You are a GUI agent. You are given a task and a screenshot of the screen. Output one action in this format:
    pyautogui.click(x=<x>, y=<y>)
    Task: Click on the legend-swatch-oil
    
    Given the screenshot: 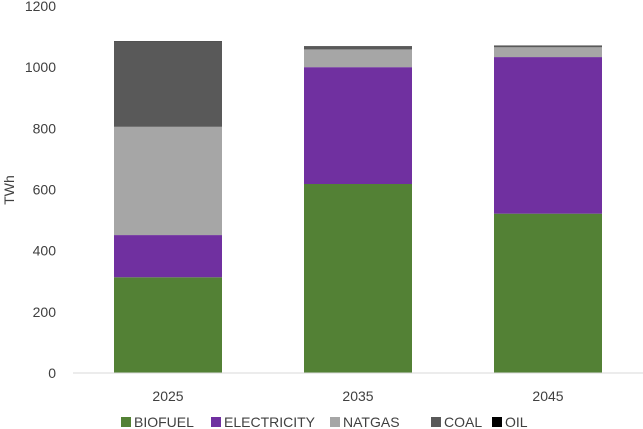 What is the action you would take?
    pyautogui.click(x=497, y=422)
    